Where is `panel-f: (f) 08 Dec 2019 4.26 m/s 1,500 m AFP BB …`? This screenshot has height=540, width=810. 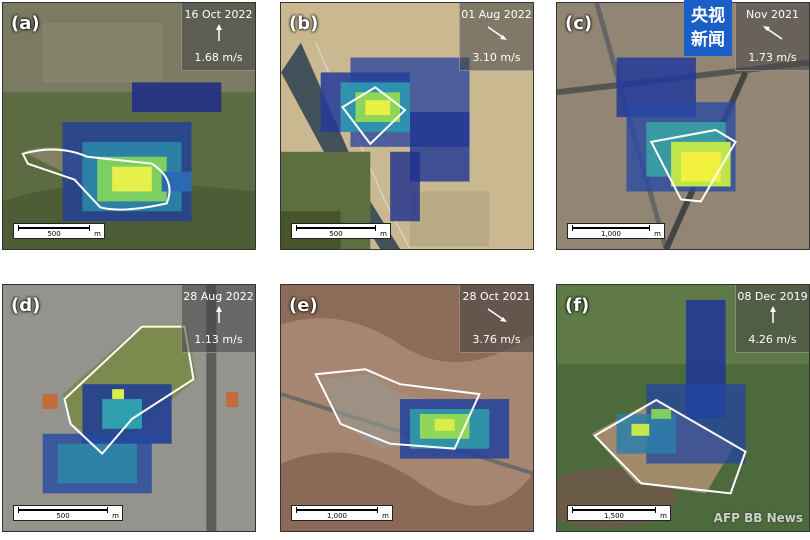
panel-f: (f) 08 Dec 2019 4.26 m/s 1,500 m AFP BB … is located at coordinates (683, 408).